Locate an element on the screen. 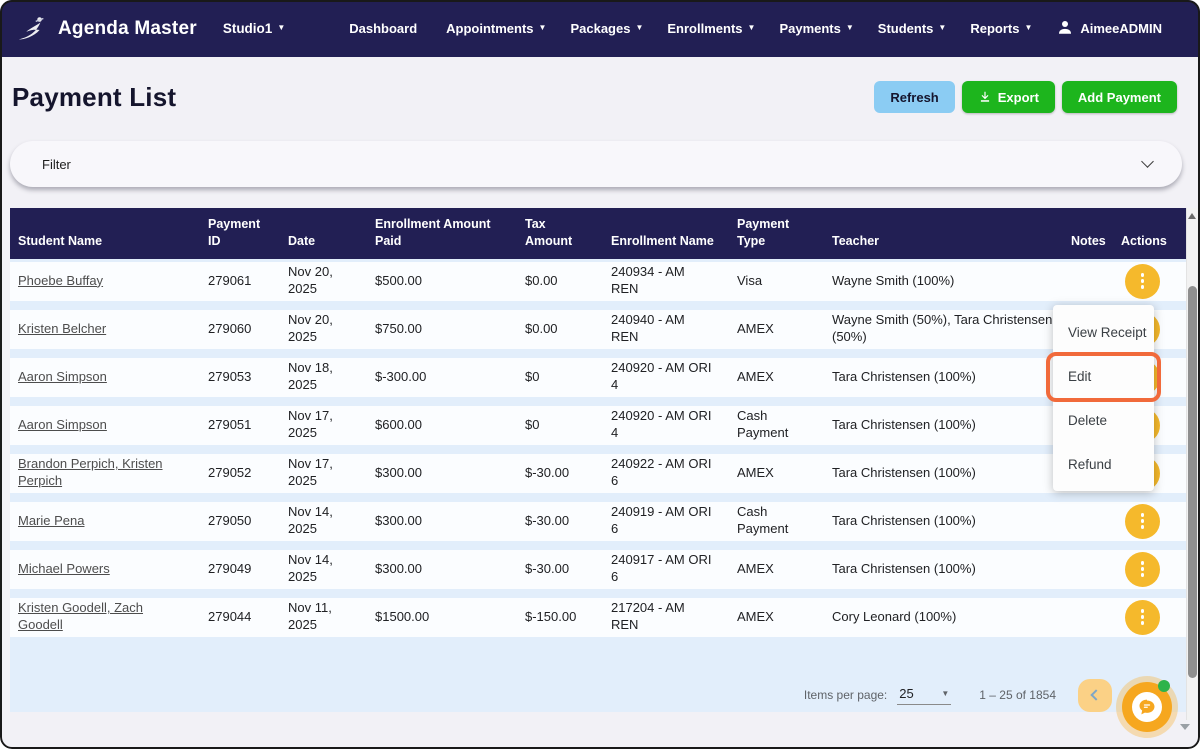 The width and height of the screenshot is (1200, 749). nav-menu-item: Appointments ▼ is located at coordinates (496, 28).